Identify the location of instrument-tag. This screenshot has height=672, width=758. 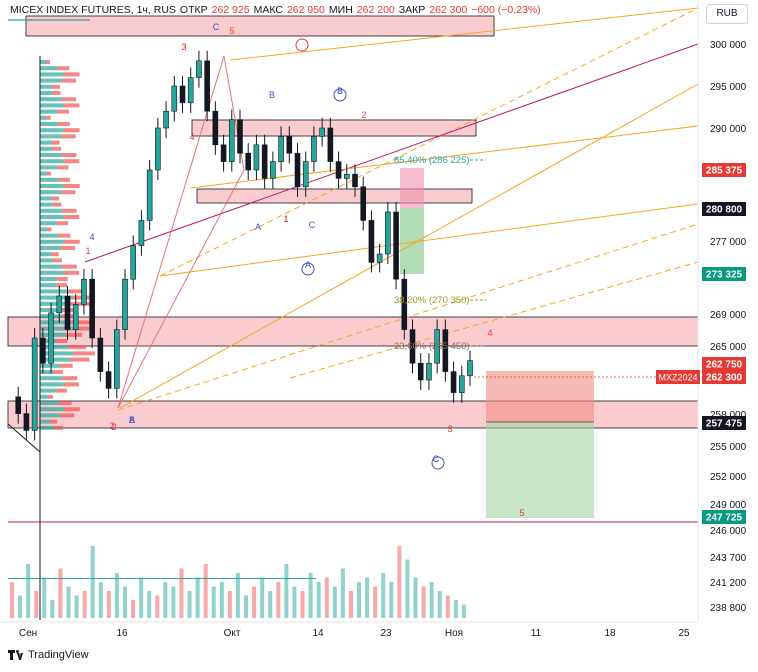
(678, 377).